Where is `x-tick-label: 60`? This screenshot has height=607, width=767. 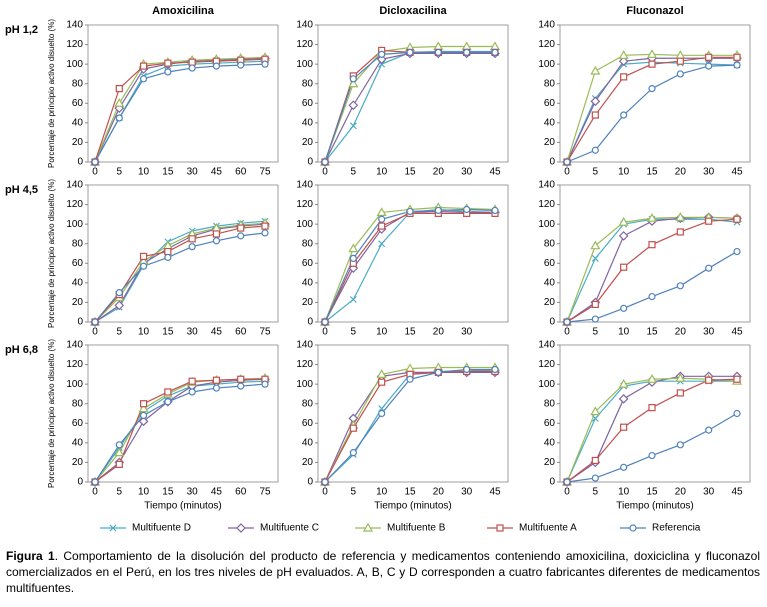 x-tick-label: 60 is located at coordinates (241, 492).